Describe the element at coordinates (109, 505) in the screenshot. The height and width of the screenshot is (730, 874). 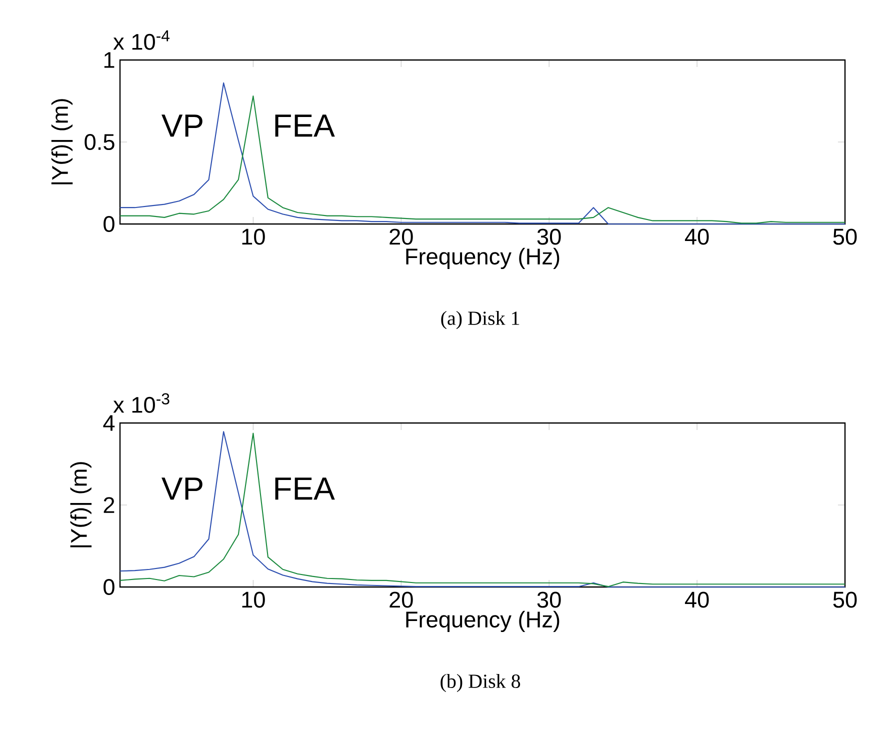
I see `y-tick-label: 2` at that location.